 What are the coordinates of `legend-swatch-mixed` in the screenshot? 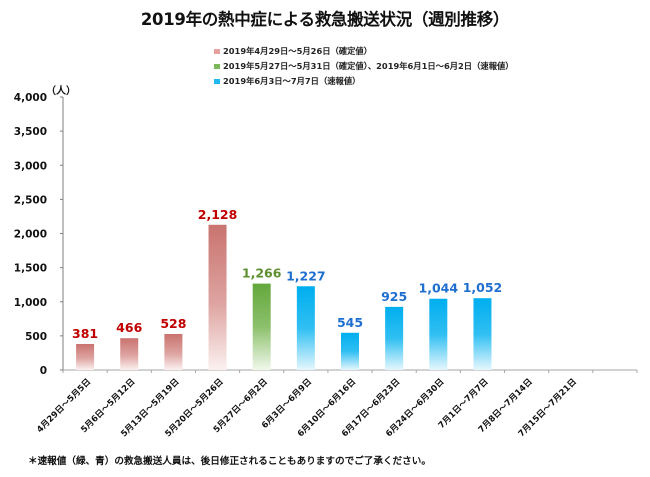 It's located at (217, 66).